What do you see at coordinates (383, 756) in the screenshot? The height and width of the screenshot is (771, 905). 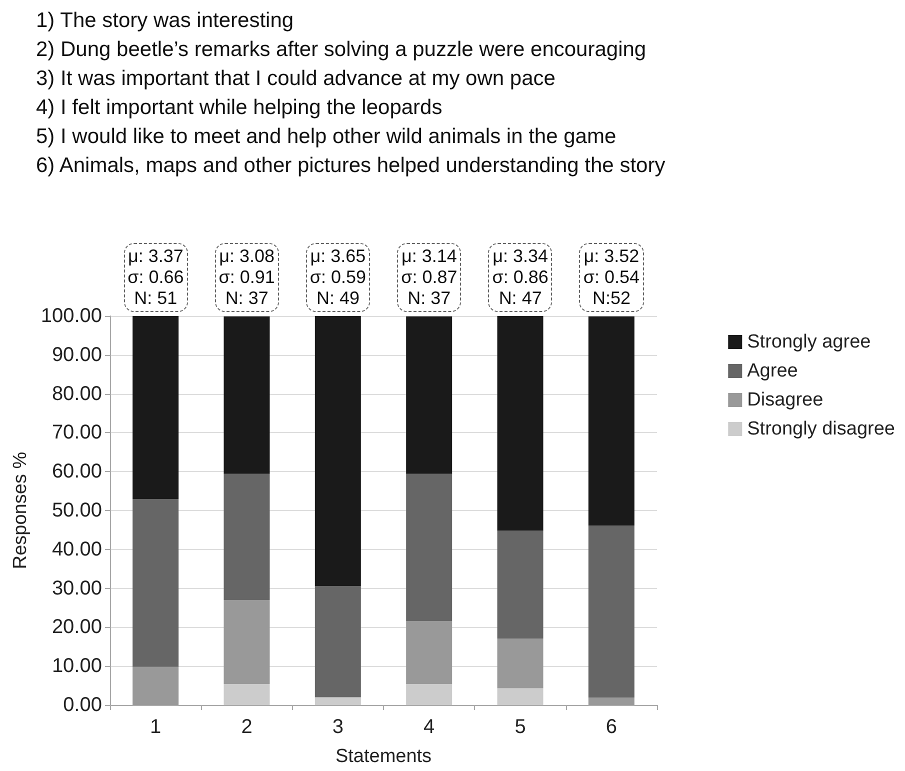 I see `x-axis-title: Statements` at bounding box center [383, 756].